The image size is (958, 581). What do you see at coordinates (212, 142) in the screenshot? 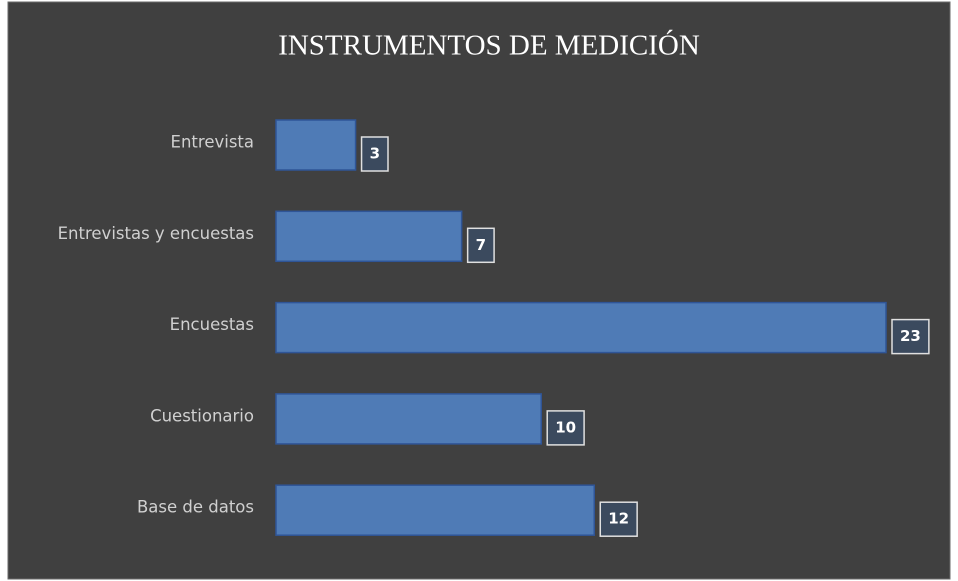
I see `category-label: Entrevista` at bounding box center [212, 142].